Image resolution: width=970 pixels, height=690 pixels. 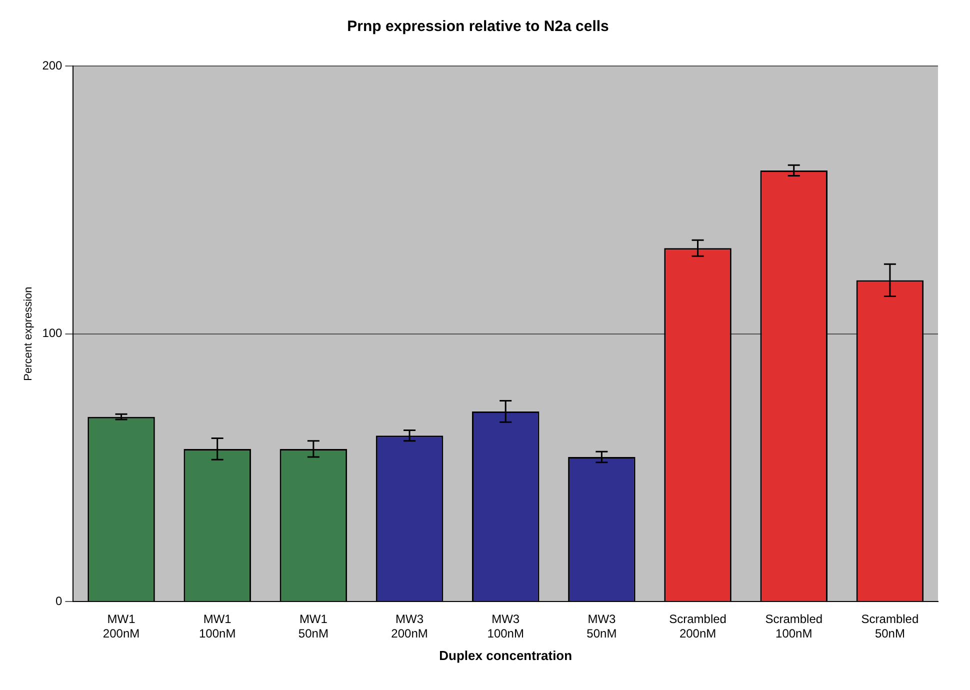 What do you see at coordinates (313, 626) in the screenshot?
I see `x-tick-label: MW1 50nM` at bounding box center [313, 626].